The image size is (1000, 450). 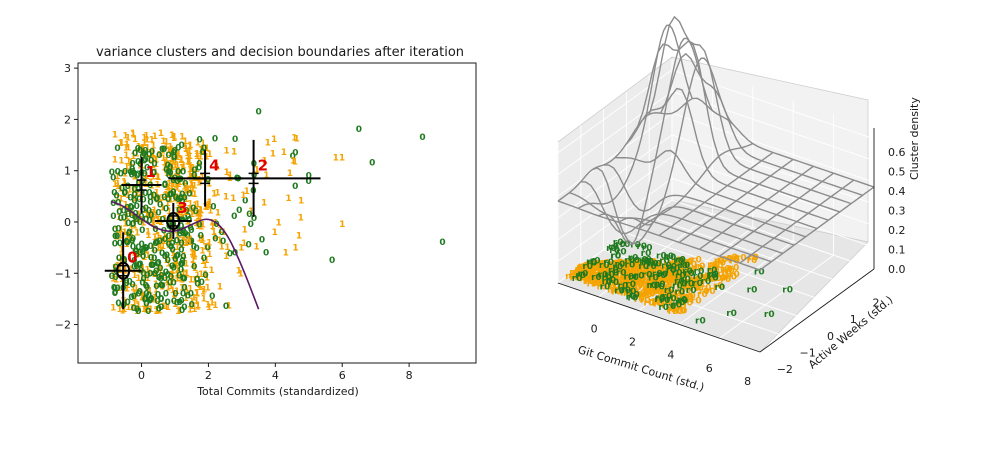 I want to click on surface-wire, so click(x=704, y=201).